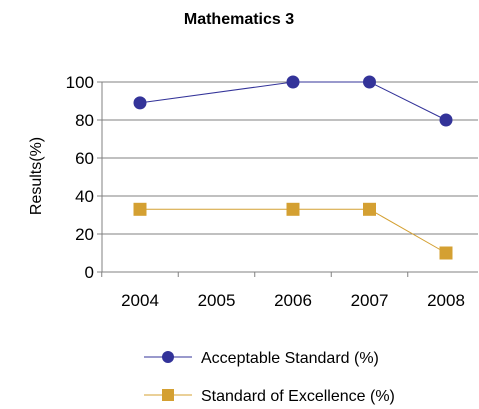 The height and width of the screenshot is (409, 479). Describe the element at coordinates (84, 177) in the screenshot. I see `y-axis-ticks: 0 20 40 60 80 100` at that location.